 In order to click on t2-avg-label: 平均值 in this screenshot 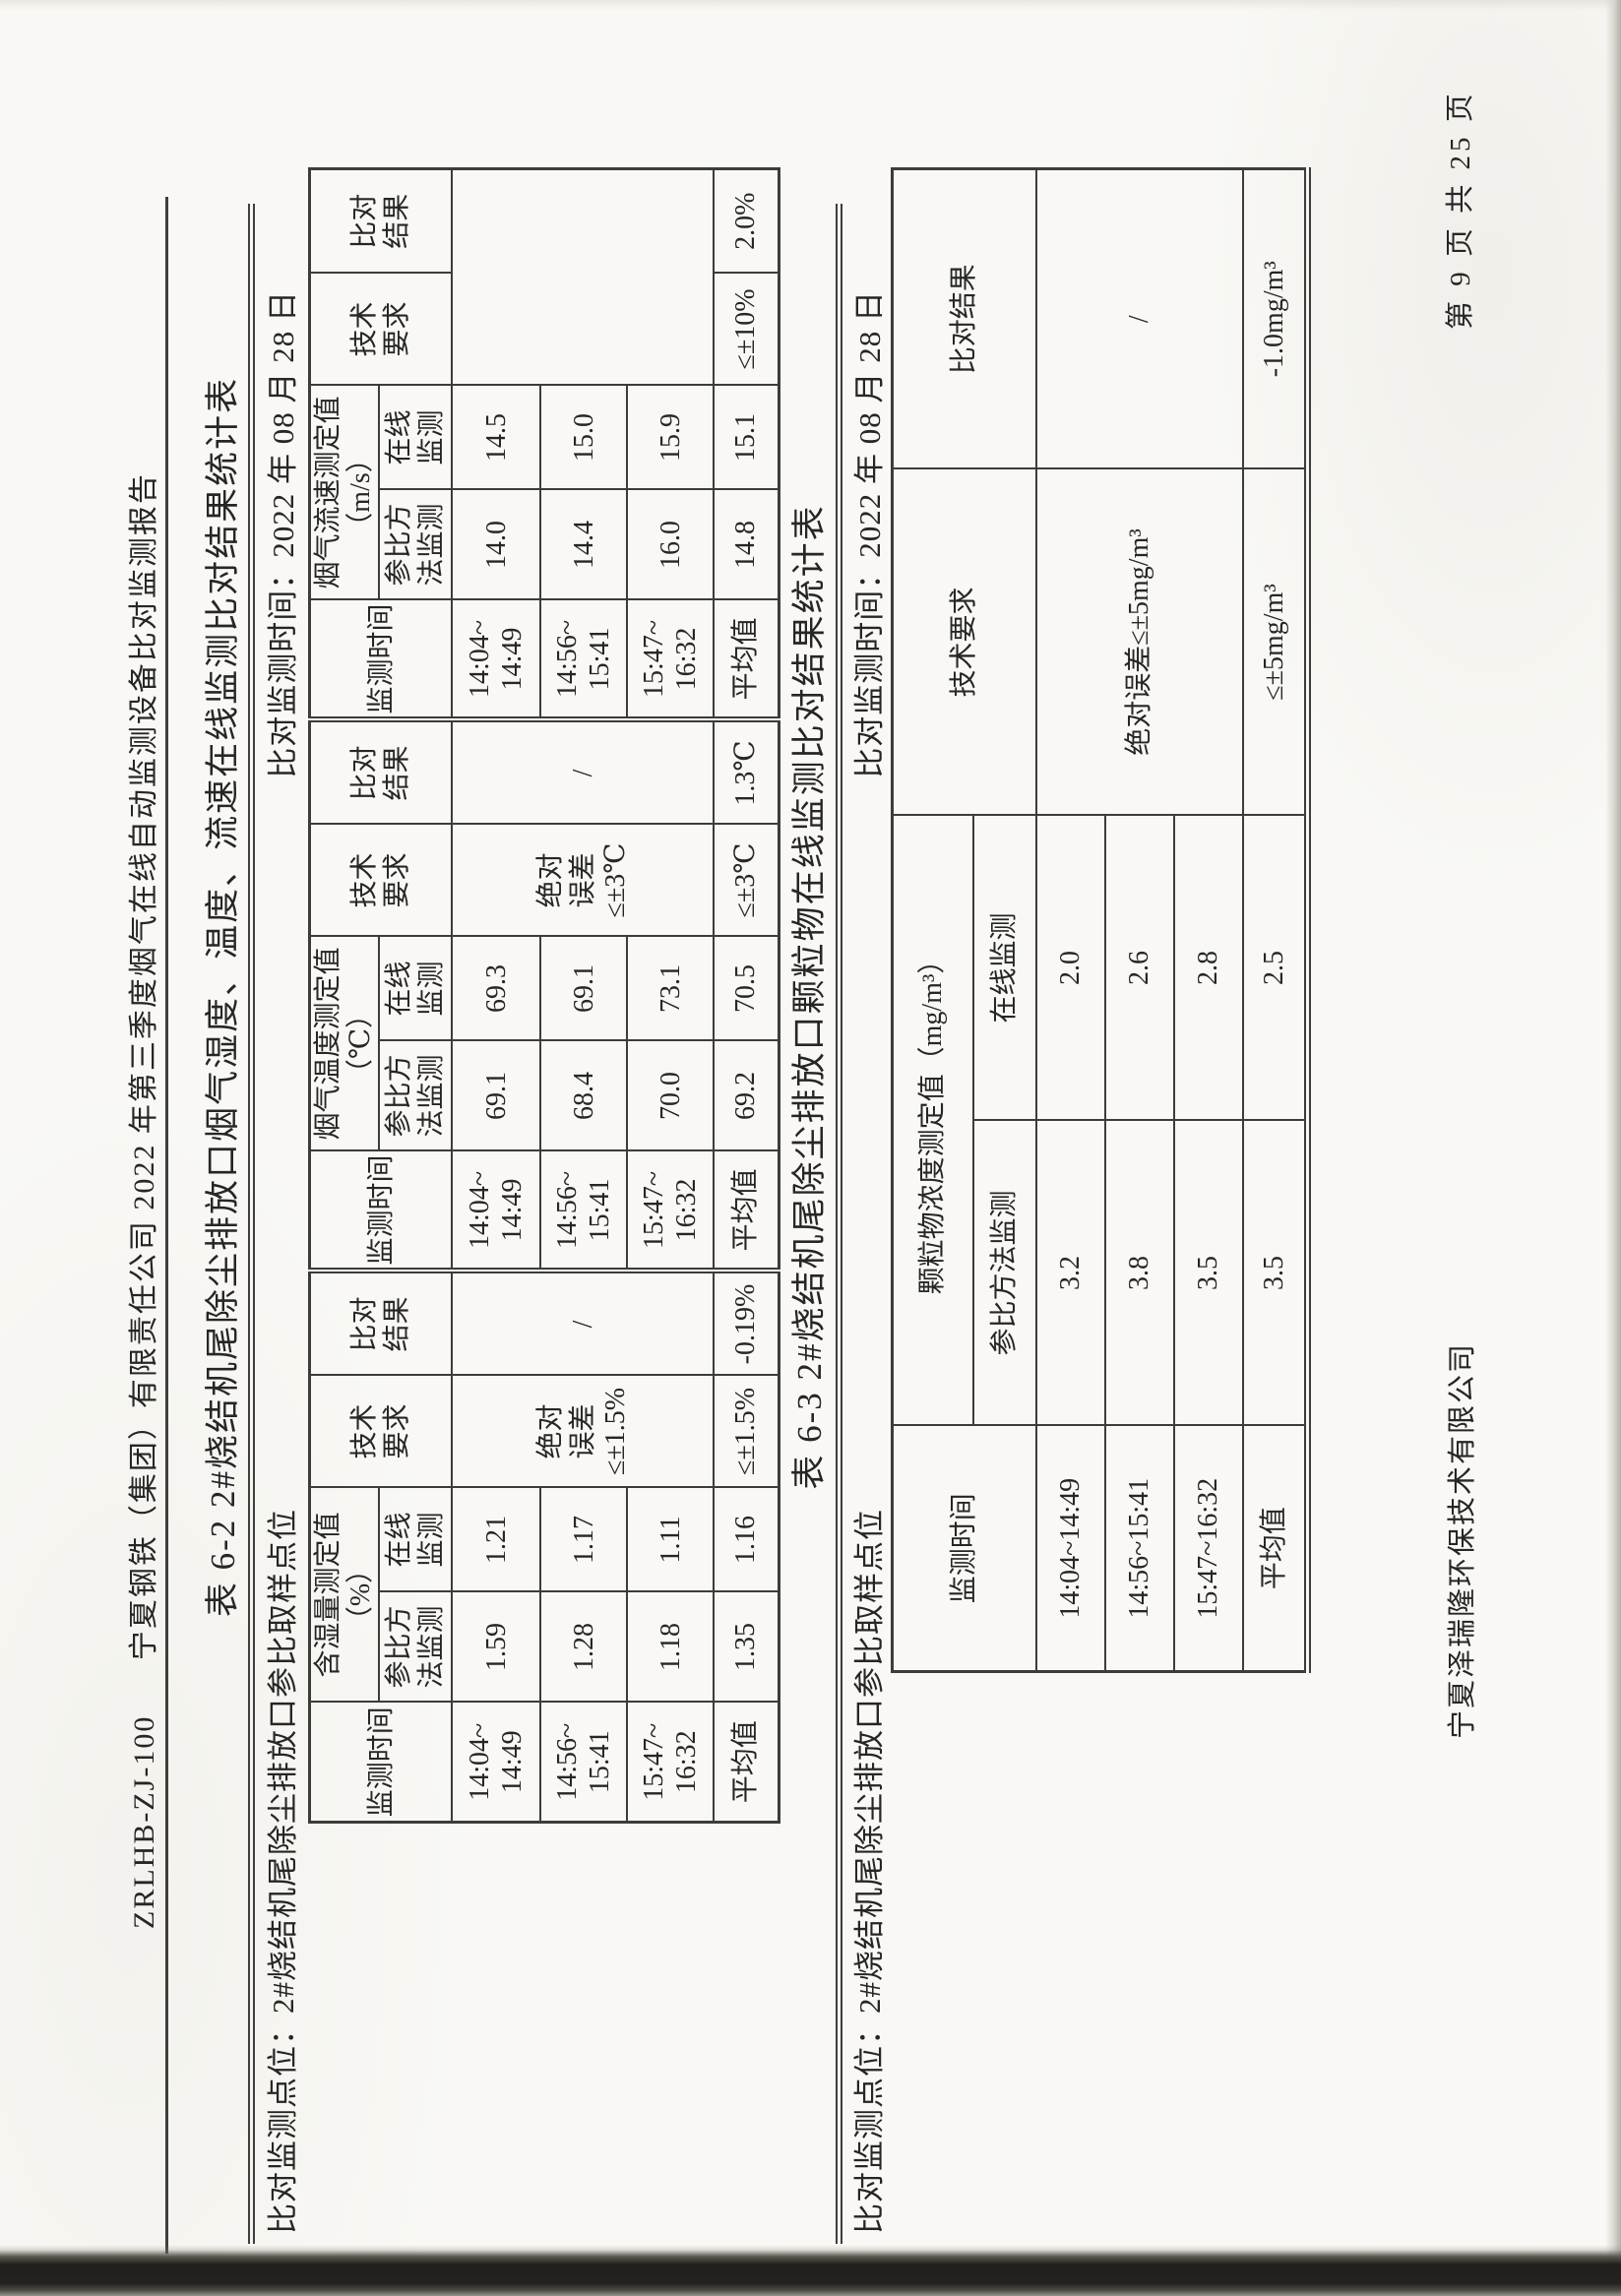, I will do `click(1275, 1549)`.